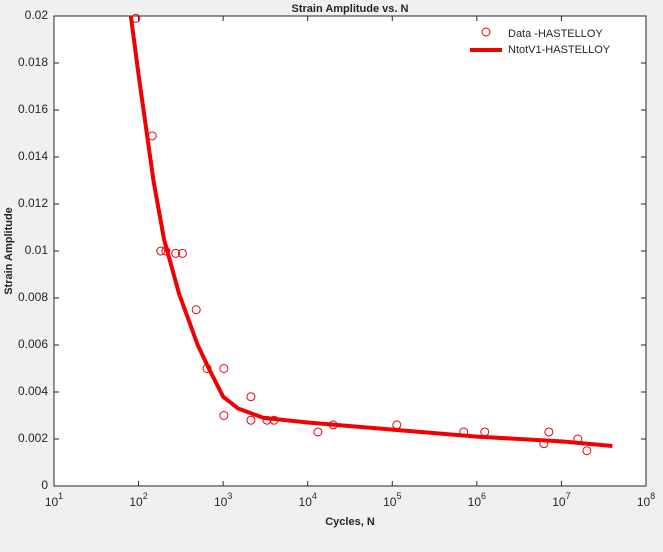 Image resolution: width=663 pixels, height=552 pixels. What do you see at coordinates (308, 500) in the screenshot?
I see `x-tick-label: 10⁴` at bounding box center [308, 500].